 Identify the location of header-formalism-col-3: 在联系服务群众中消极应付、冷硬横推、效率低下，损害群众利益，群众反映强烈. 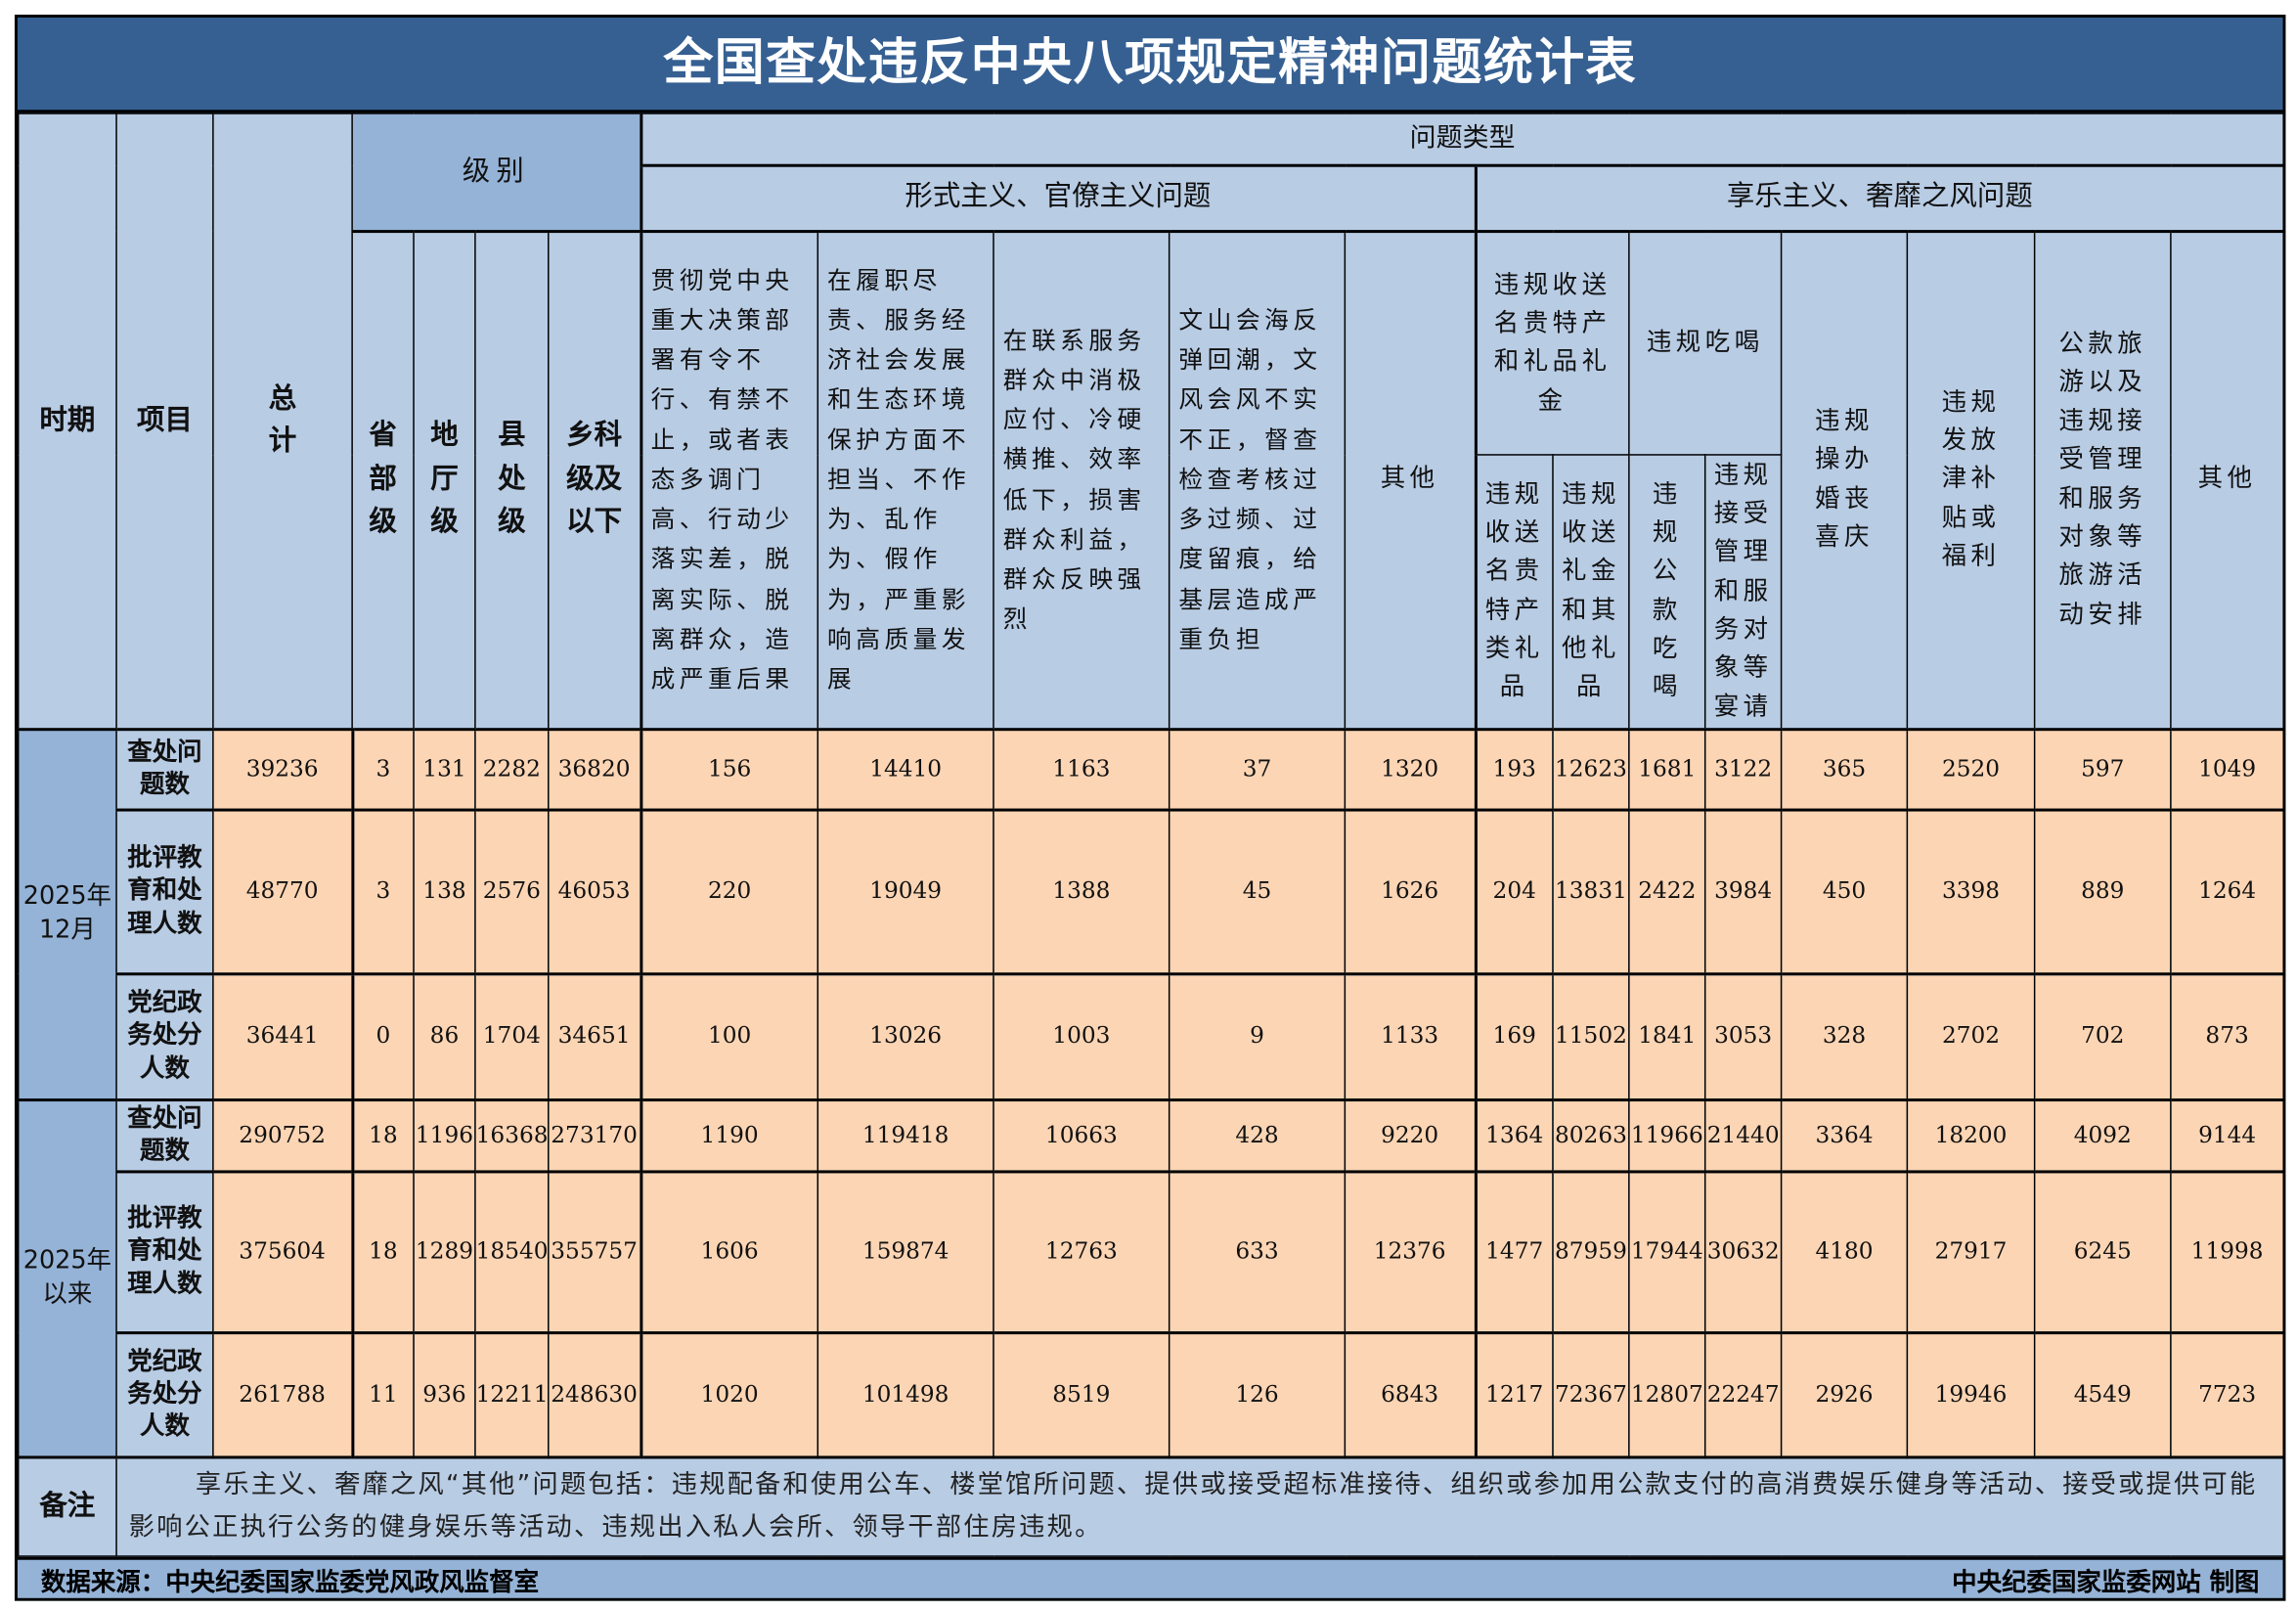
(1081, 479).